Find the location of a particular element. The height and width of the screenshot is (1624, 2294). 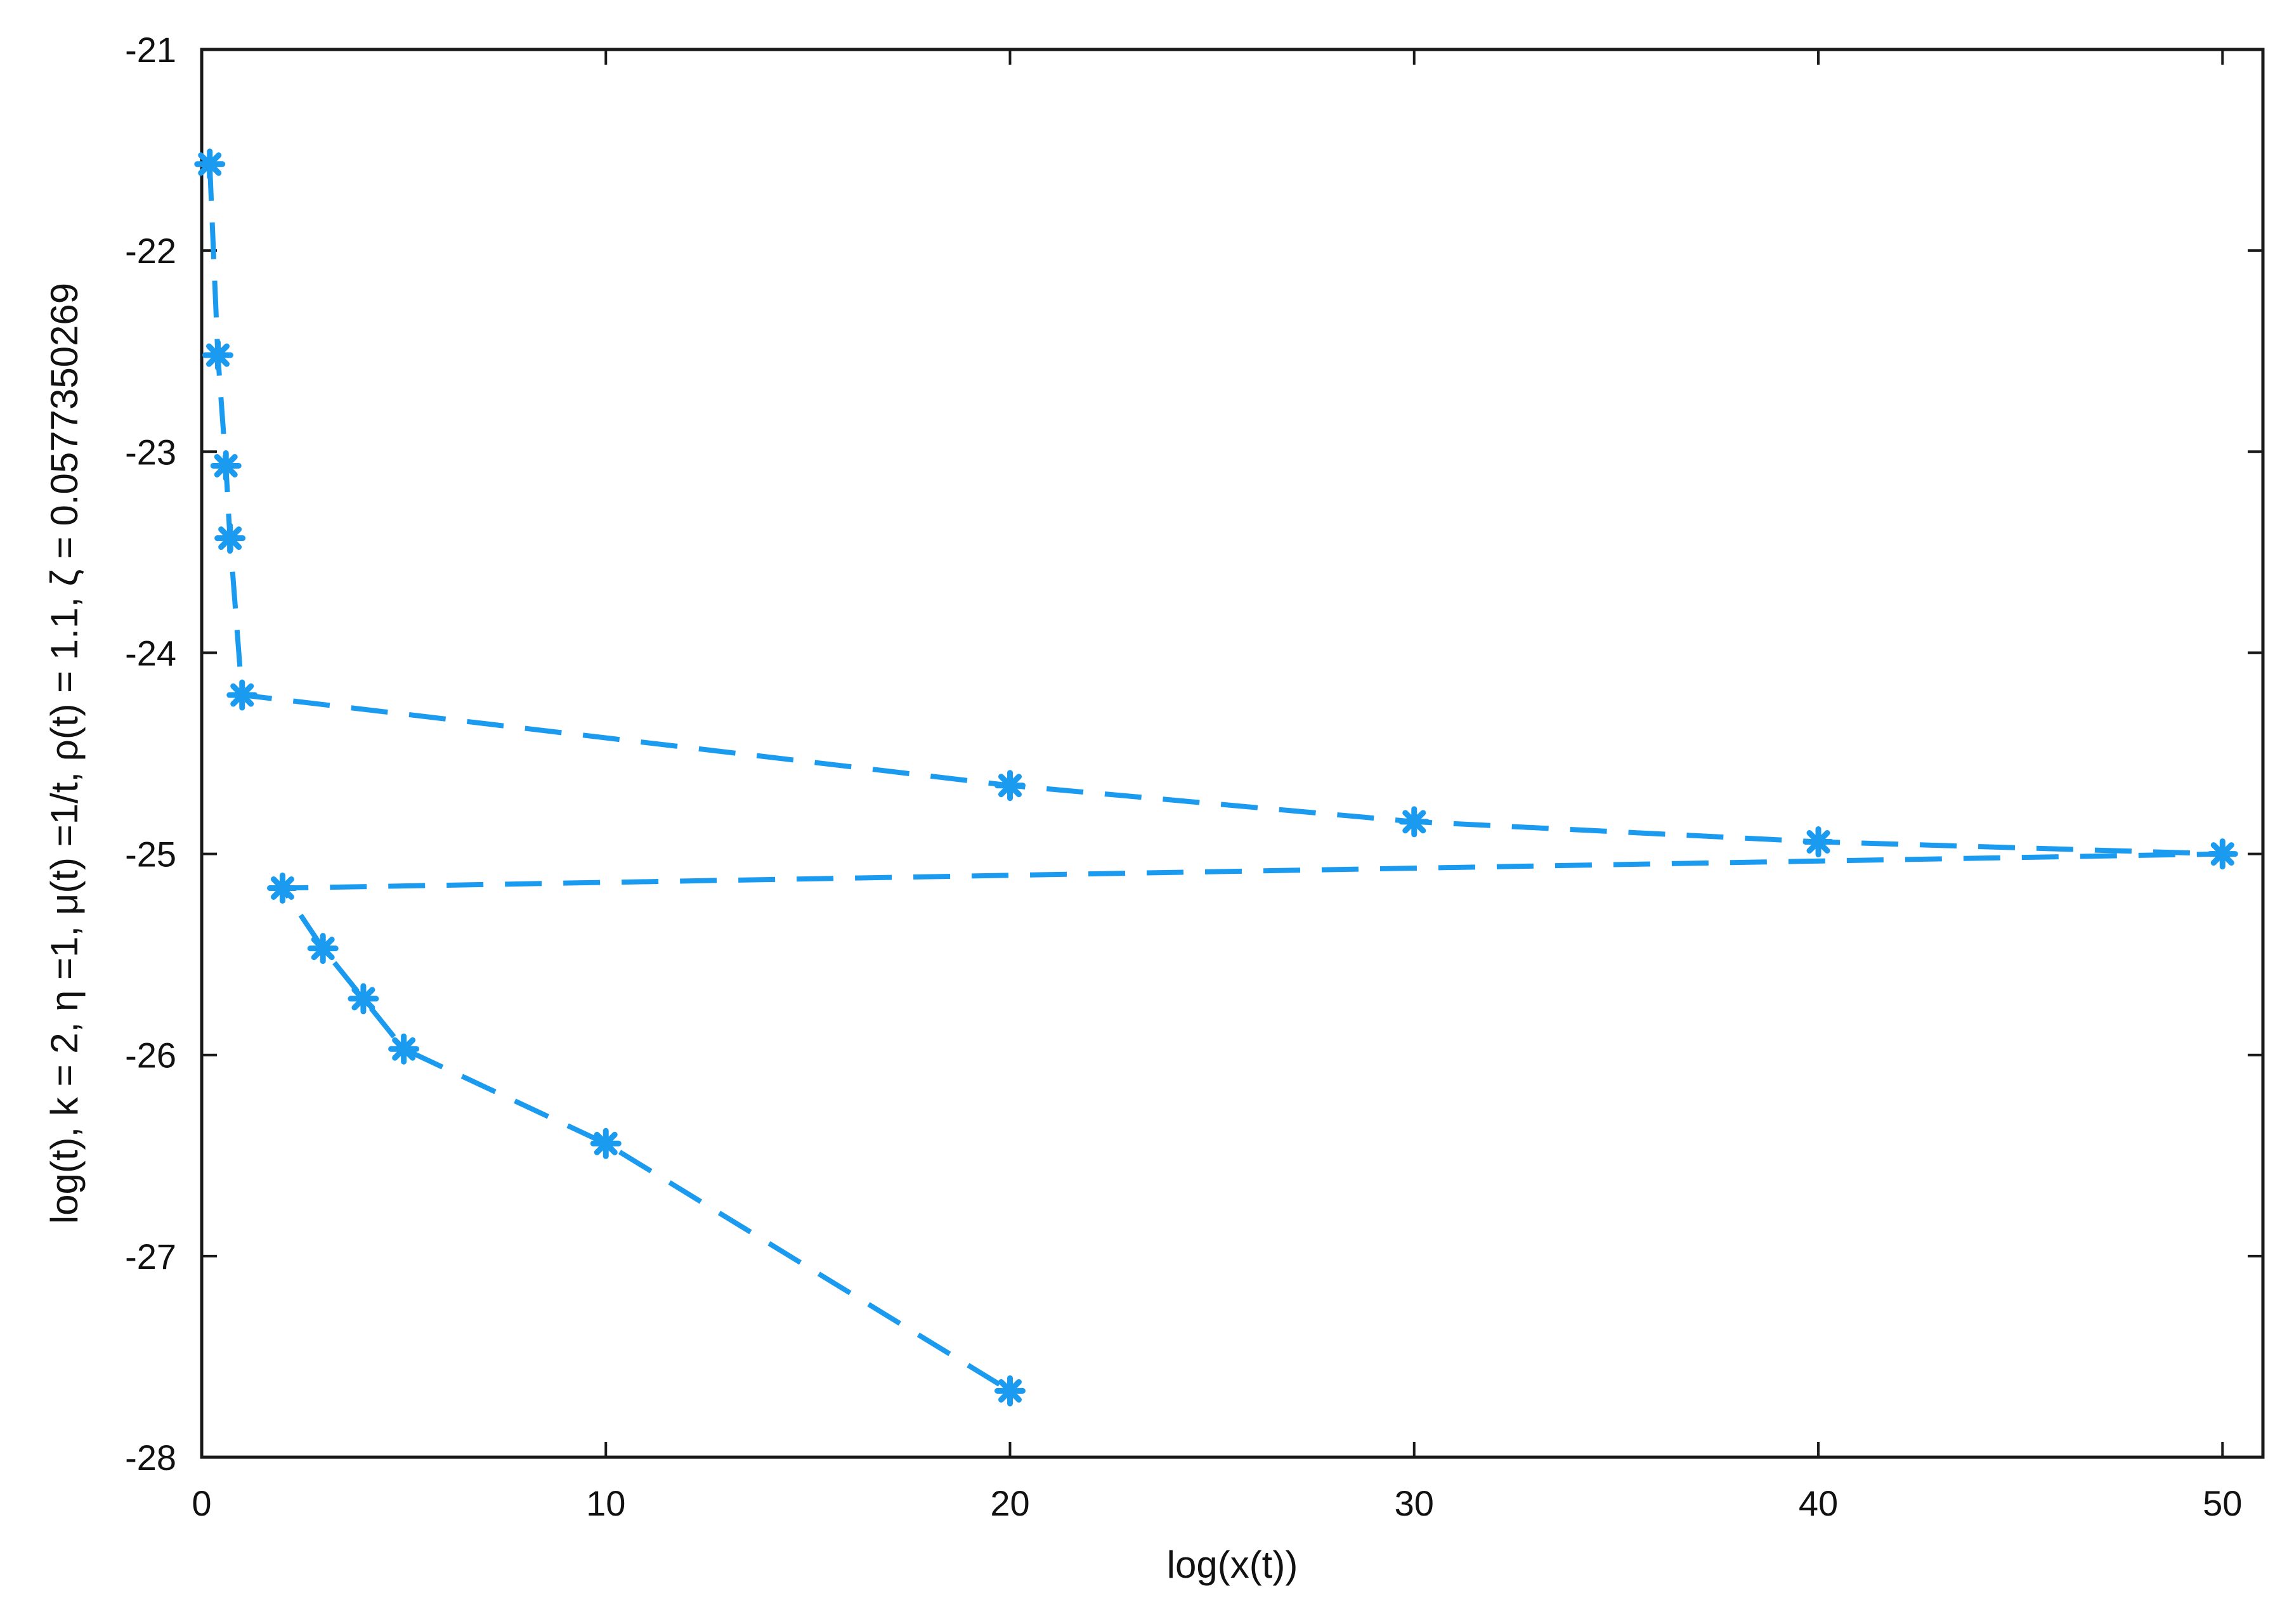

y-tick-label: -24 is located at coordinates (150, 653).